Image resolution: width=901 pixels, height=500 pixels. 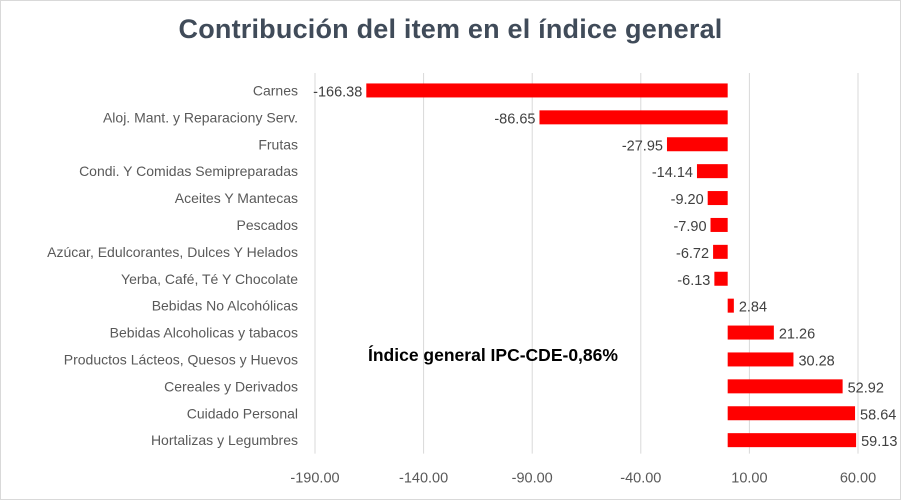 What do you see at coordinates (493, 355) in the screenshot?
I see `general-index-annotation: Índice general IPC-CDE-0,86%` at bounding box center [493, 355].